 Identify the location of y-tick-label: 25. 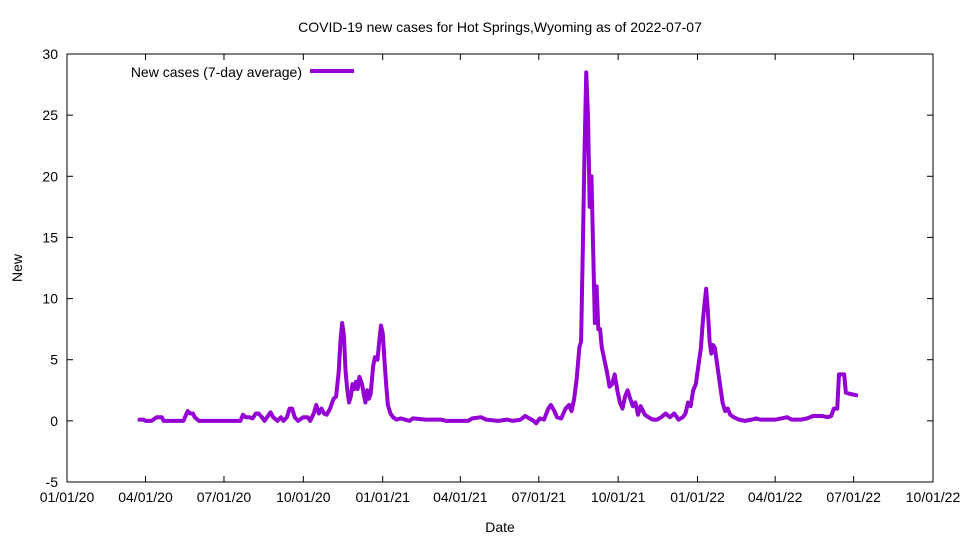
(50, 115).